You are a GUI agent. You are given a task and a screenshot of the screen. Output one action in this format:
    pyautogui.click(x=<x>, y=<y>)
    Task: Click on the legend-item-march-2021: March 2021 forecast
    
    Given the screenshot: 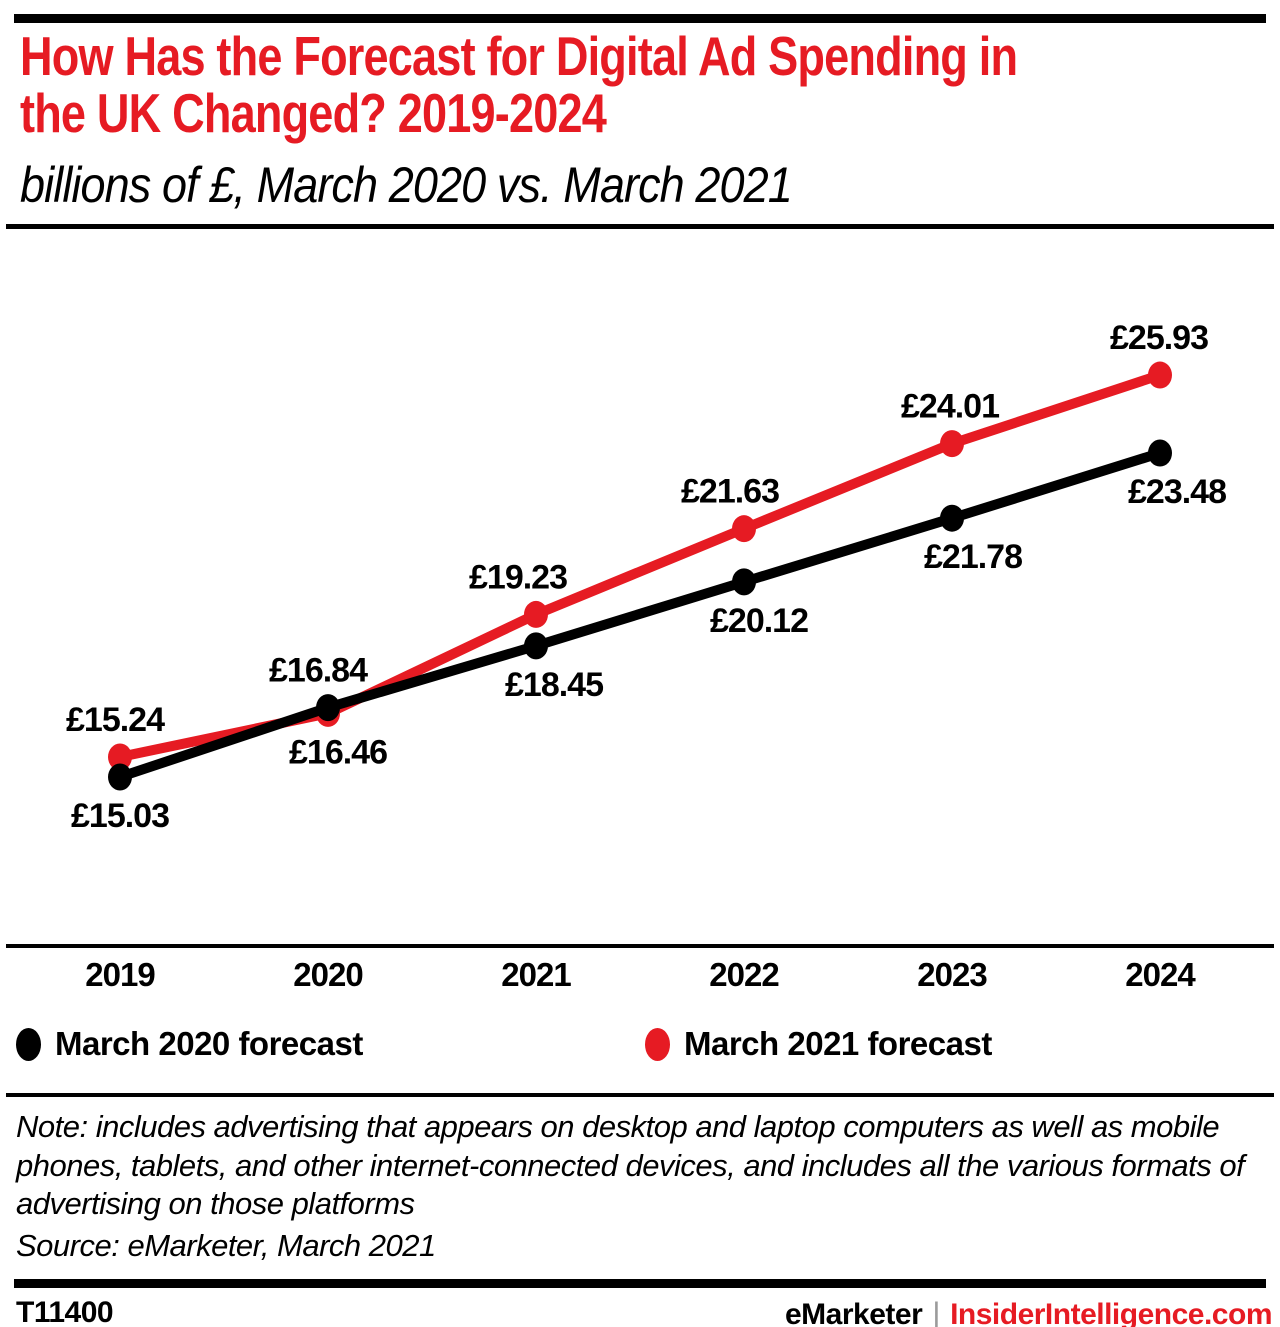 What is the action you would take?
    pyautogui.click(x=818, y=1044)
    